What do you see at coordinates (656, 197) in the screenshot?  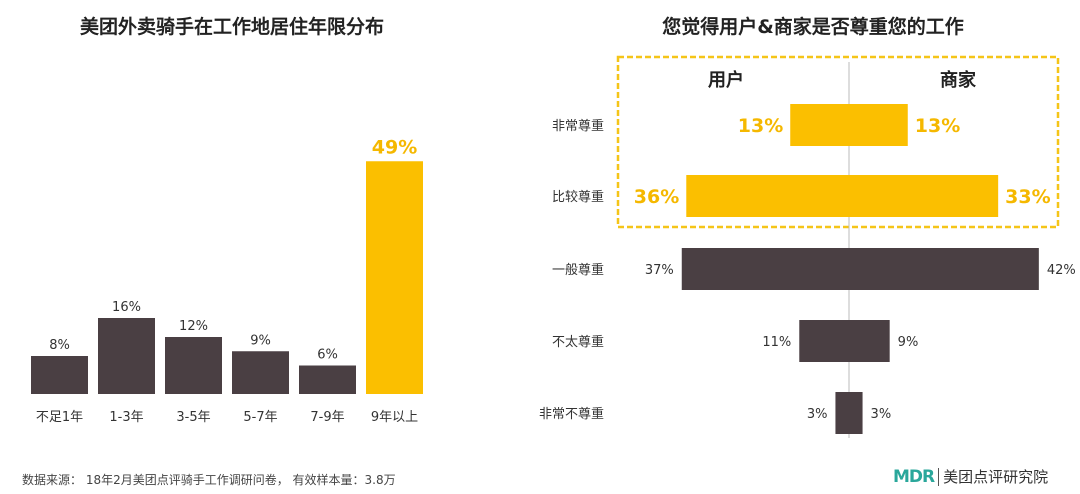 I see `user-value-label: 36%` at bounding box center [656, 197].